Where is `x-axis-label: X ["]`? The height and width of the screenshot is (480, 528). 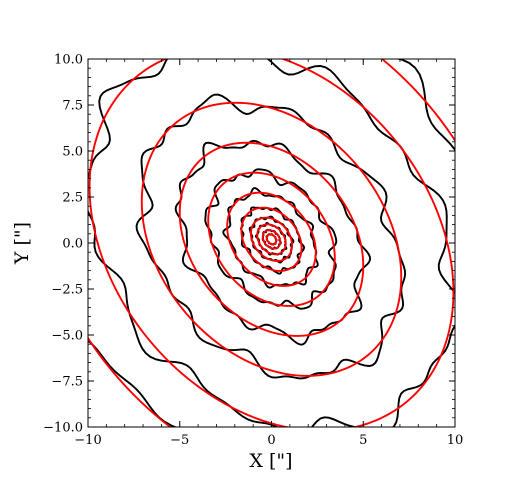 x-axis-label: X ["] is located at coordinates (270, 461).